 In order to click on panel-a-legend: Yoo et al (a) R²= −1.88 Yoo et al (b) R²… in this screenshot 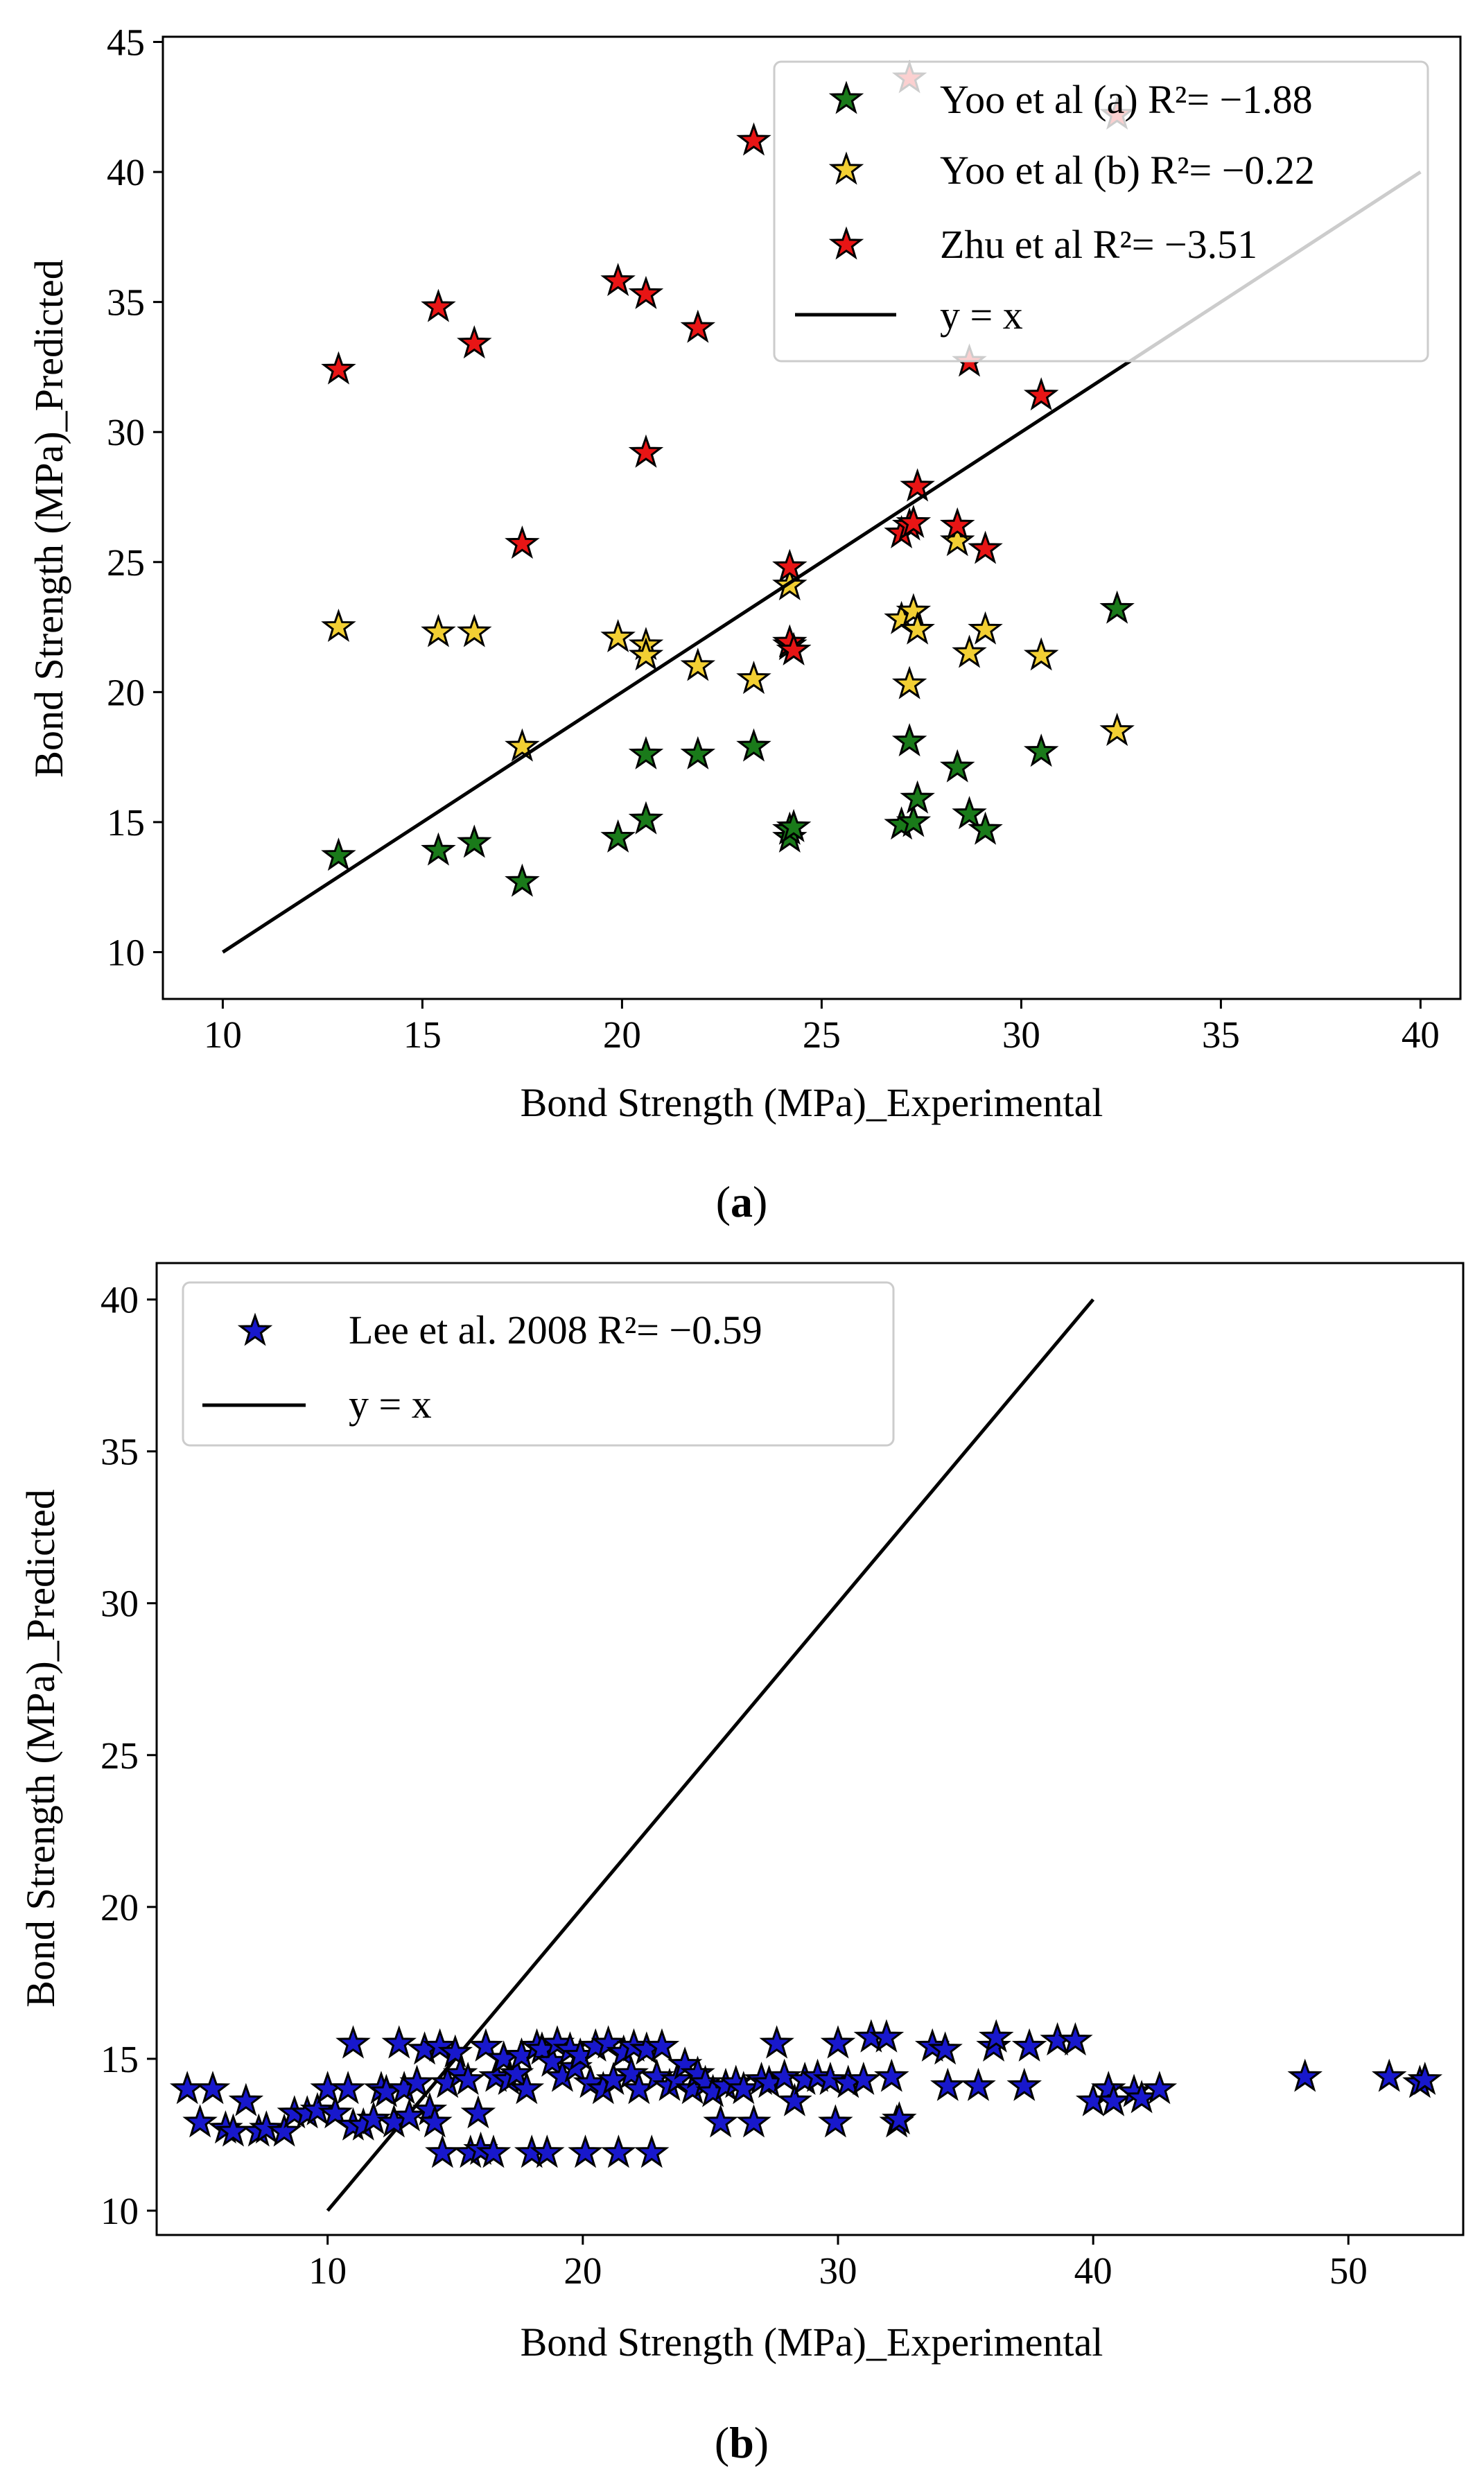, I will do `click(1101, 211)`.